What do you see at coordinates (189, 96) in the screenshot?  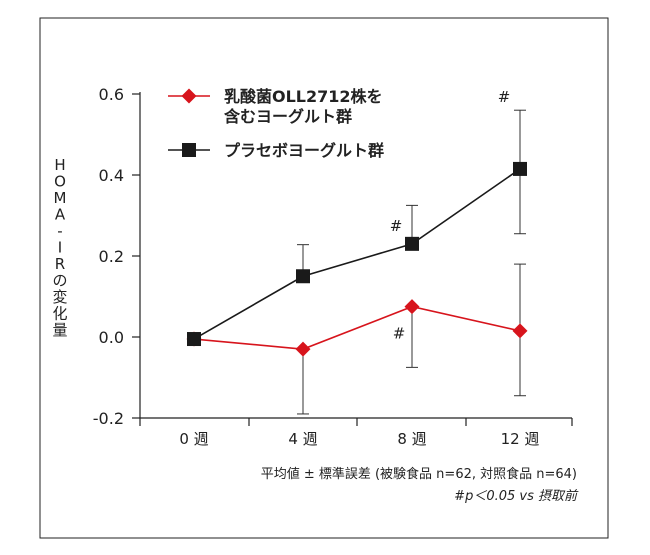 I see `legend-diamond-marker` at bounding box center [189, 96].